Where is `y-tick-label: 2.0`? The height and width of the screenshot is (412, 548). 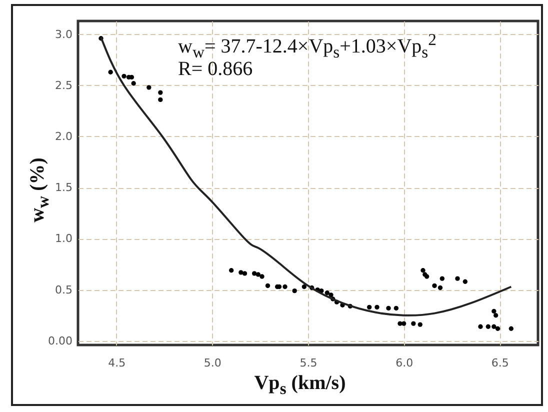
y-tick-label: 2.0 is located at coordinates (63, 136).